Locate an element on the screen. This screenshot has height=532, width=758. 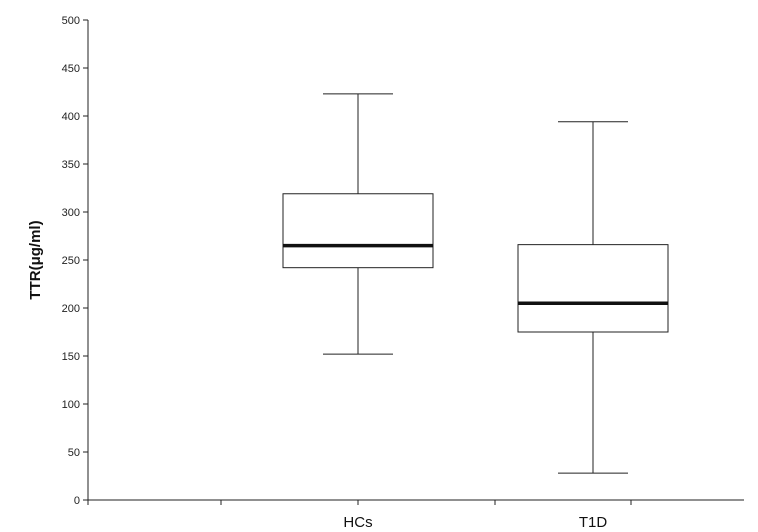
y-tick-label: 350 is located at coordinates (71, 165).